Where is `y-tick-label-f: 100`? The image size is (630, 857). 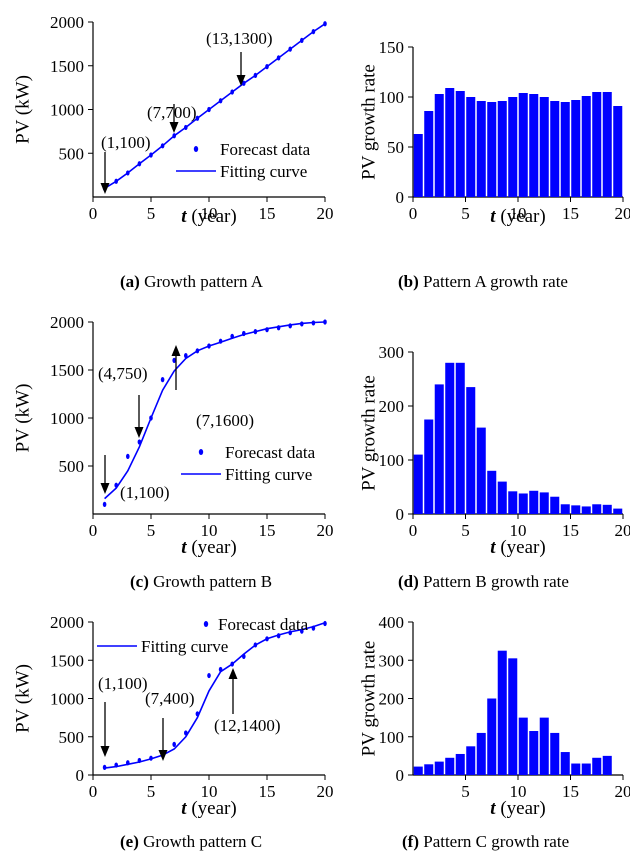 y-tick-label-f: 100 is located at coordinates (392, 737).